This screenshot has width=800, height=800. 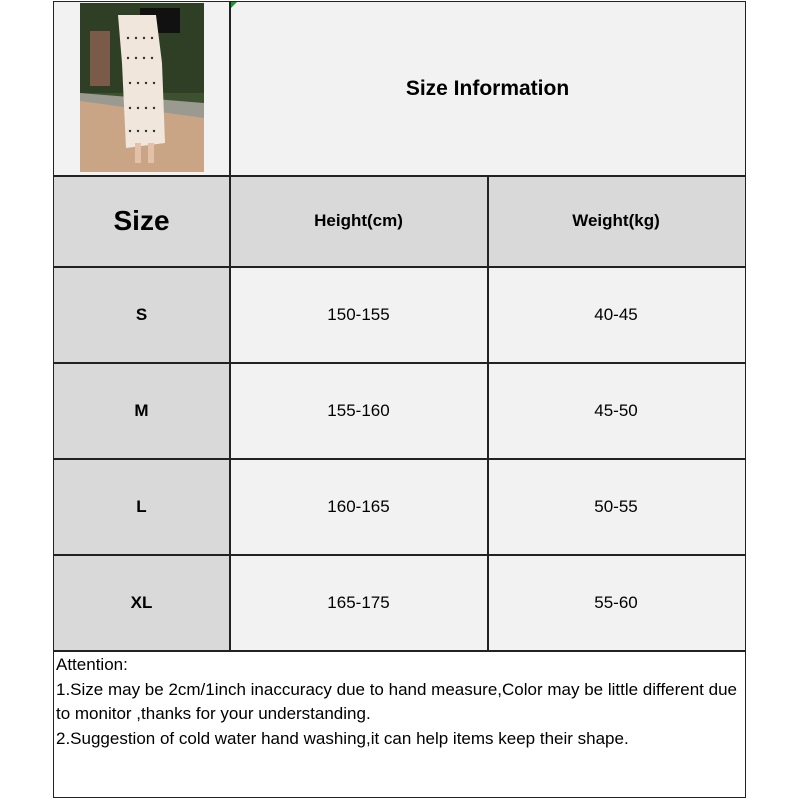 I want to click on product-photo, so click(x=142, y=87).